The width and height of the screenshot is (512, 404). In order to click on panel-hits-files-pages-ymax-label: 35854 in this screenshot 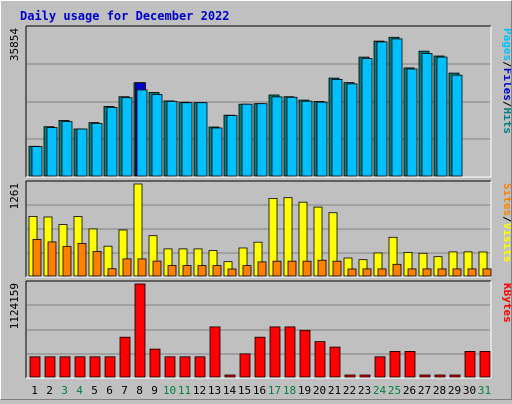, I will do `click(14, 44)`.